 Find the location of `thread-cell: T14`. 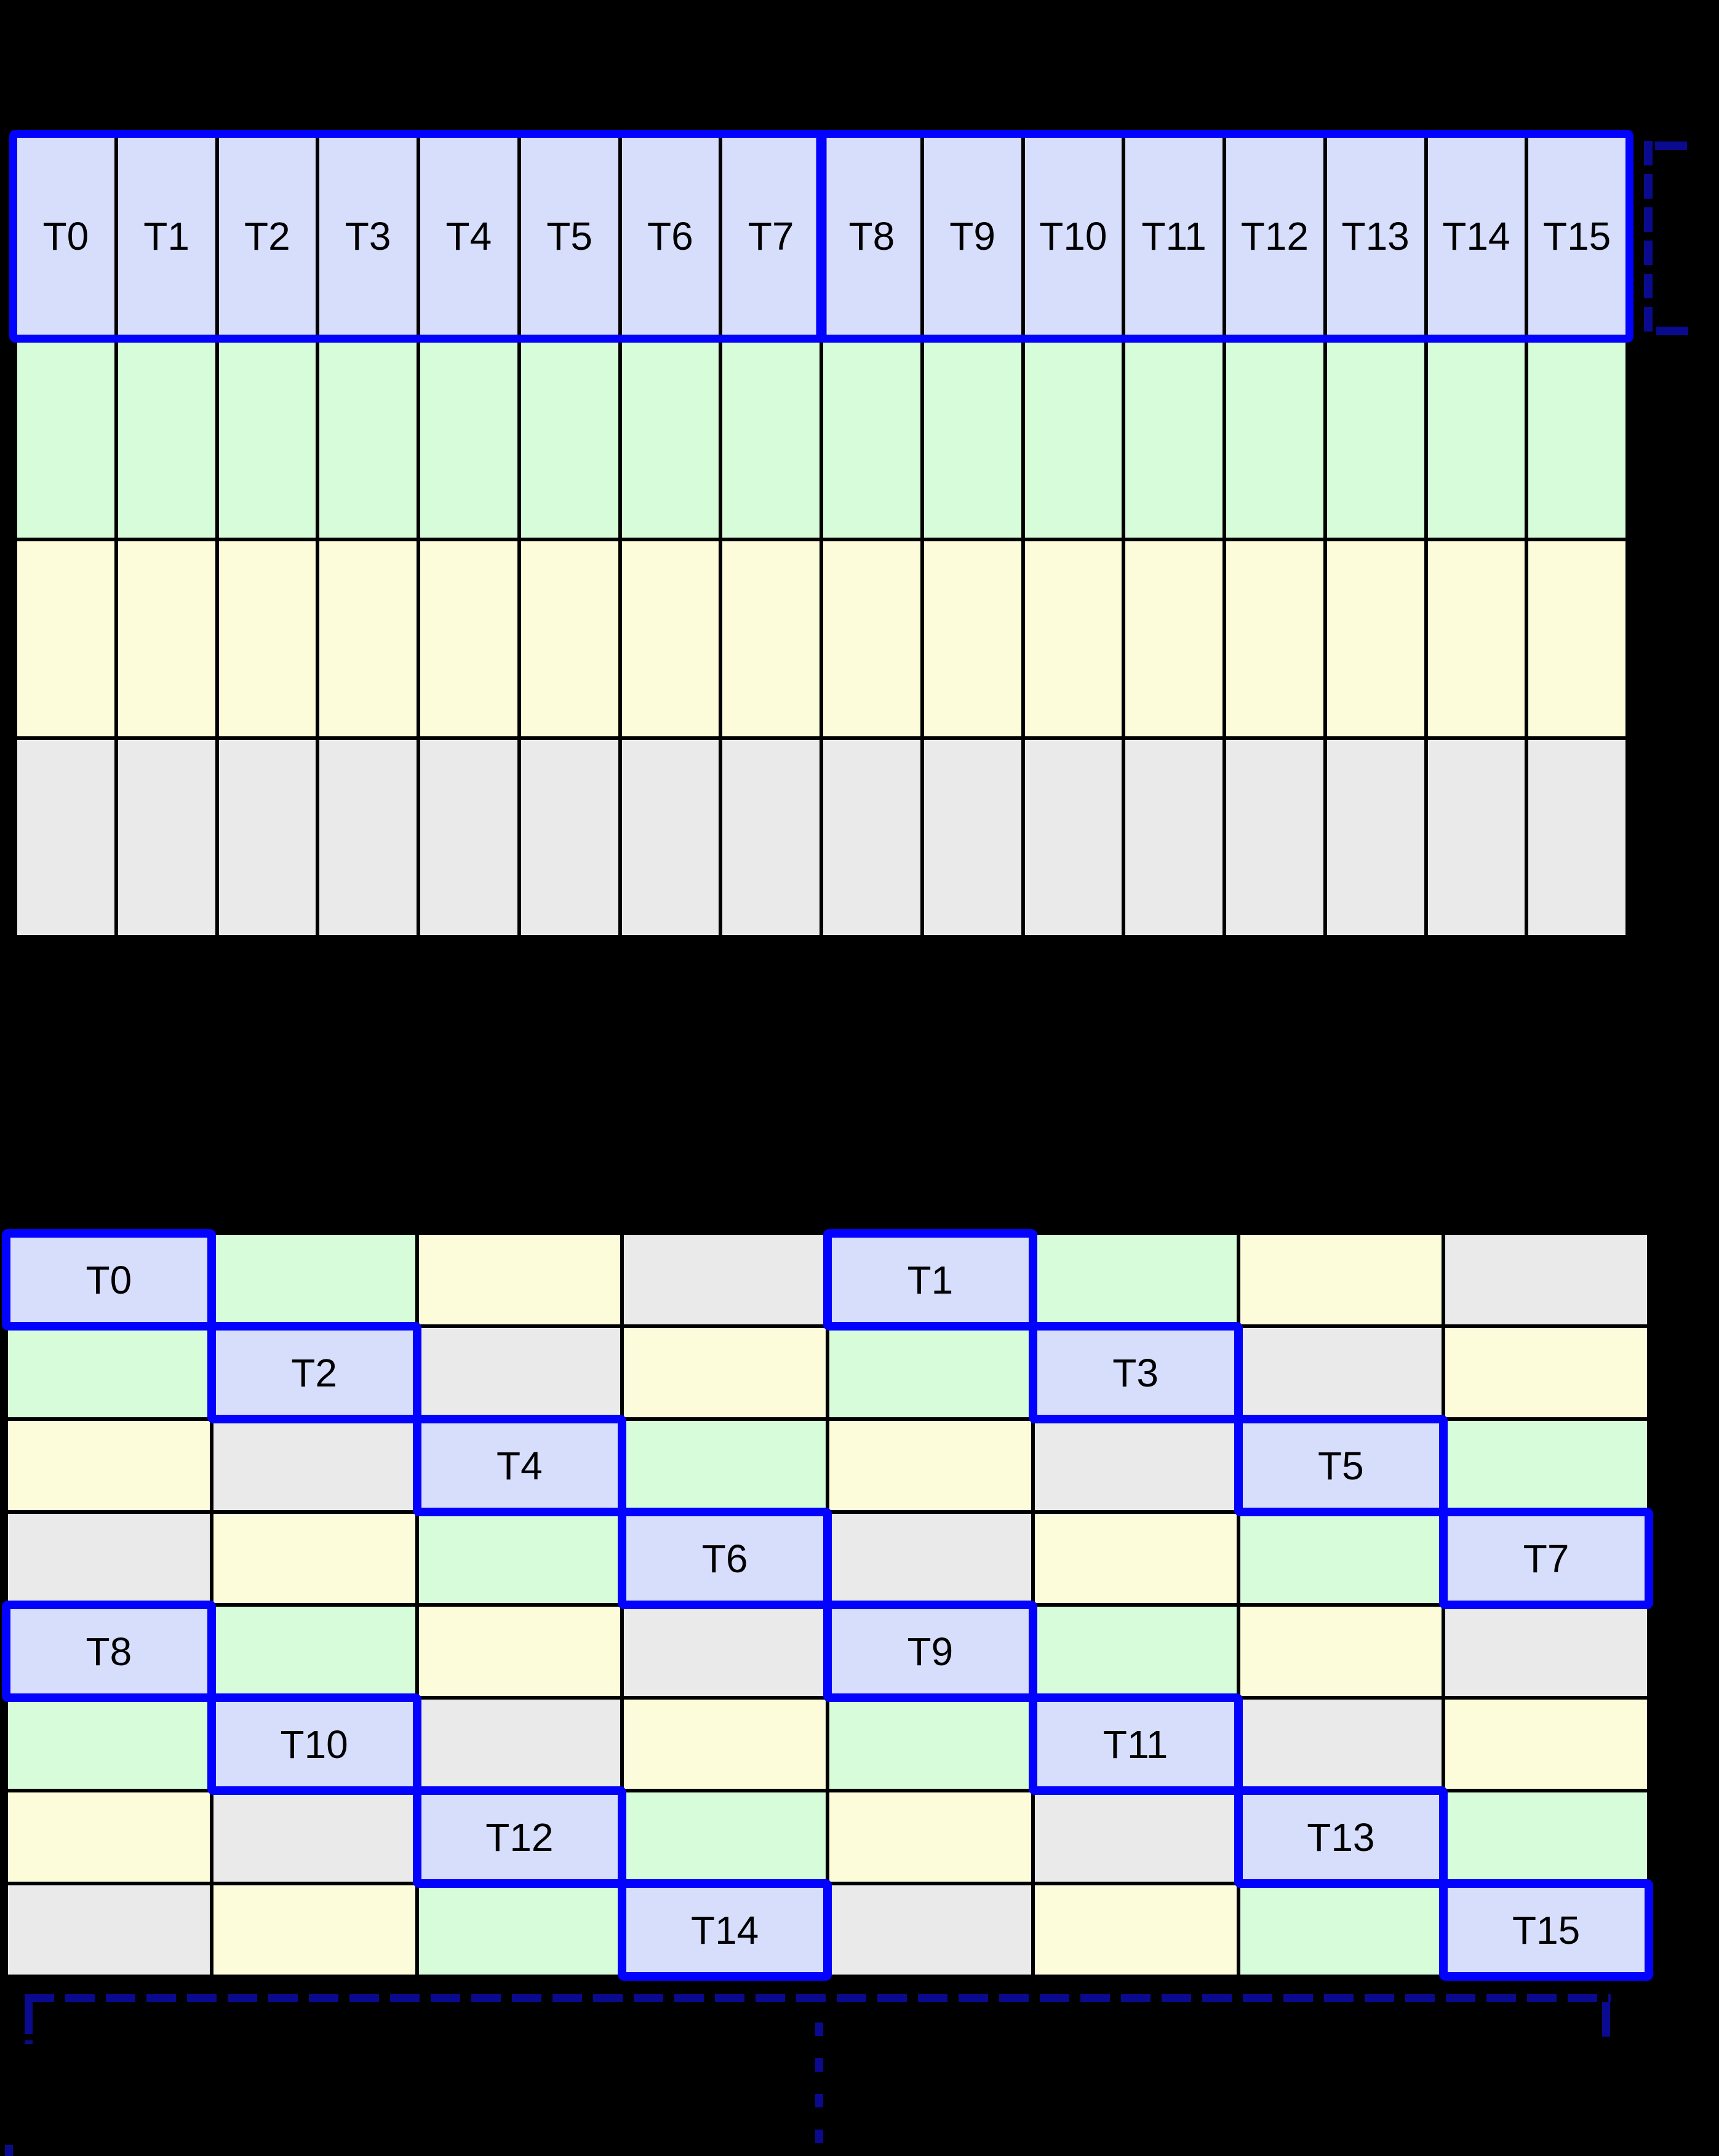

thread-cell: T14 is located at coordinates (1476, 236).